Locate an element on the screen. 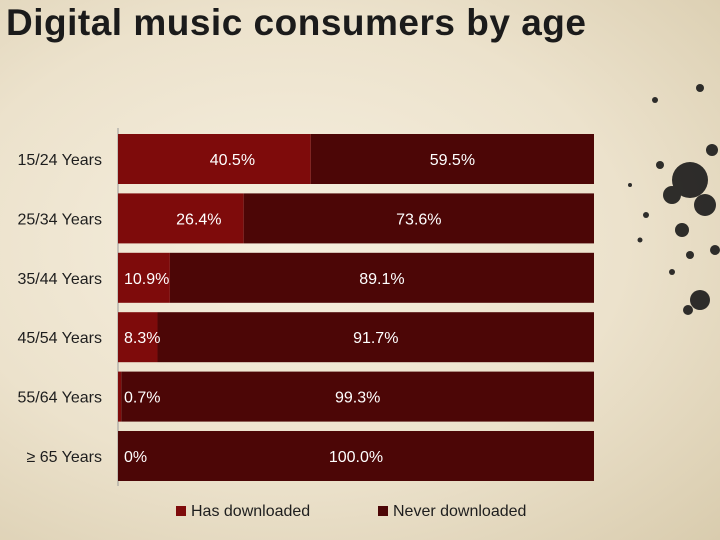 The image size is (720, 540). category-label: 45/54 Years is located at coordinates (59, 338).